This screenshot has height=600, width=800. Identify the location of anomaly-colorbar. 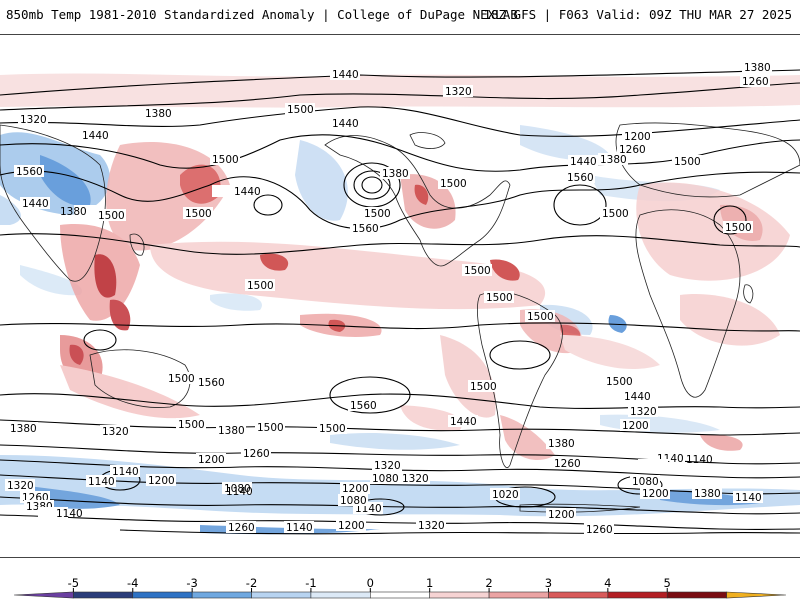
(400, 593).